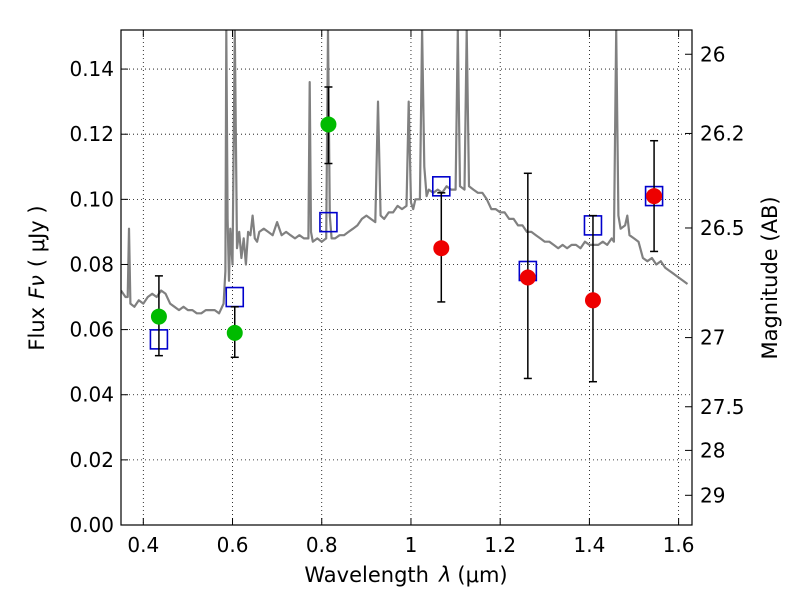 This screenshot has height=600, width=800. What do you see at coordinates (91, 264) in the screenshot?
I see `y-tick-label: 0.08` at bounding box center [91, 264].